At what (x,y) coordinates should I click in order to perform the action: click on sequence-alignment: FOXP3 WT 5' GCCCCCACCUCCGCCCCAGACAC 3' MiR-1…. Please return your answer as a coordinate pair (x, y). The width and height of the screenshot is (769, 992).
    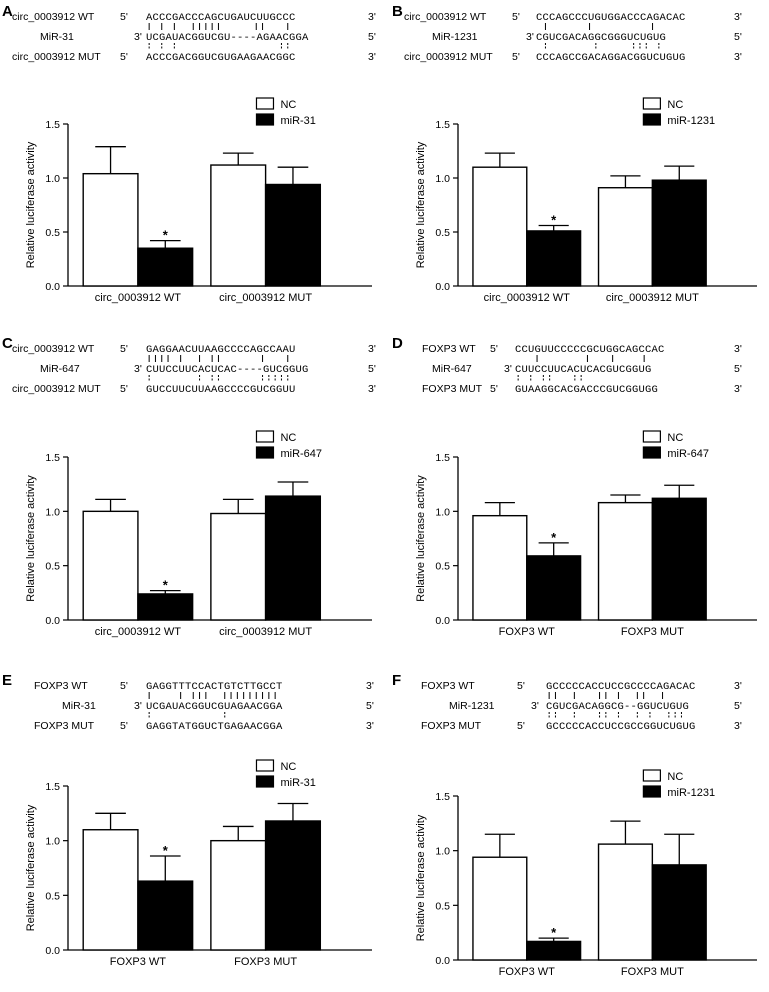
    Looking at the image, I should click on (581, 706).